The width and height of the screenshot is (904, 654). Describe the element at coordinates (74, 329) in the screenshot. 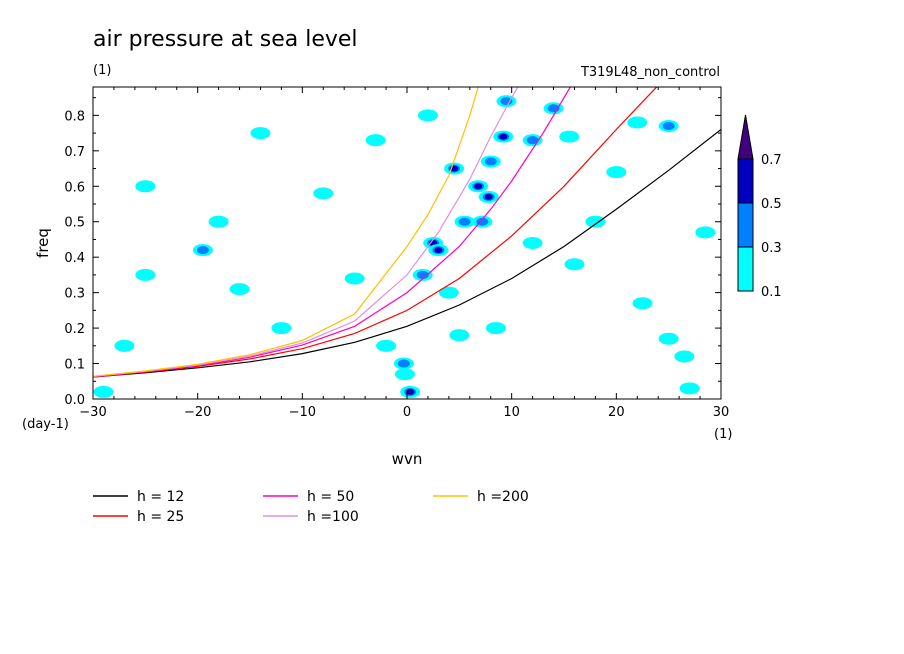

I see `y-tick-label: 0.2` at that location.